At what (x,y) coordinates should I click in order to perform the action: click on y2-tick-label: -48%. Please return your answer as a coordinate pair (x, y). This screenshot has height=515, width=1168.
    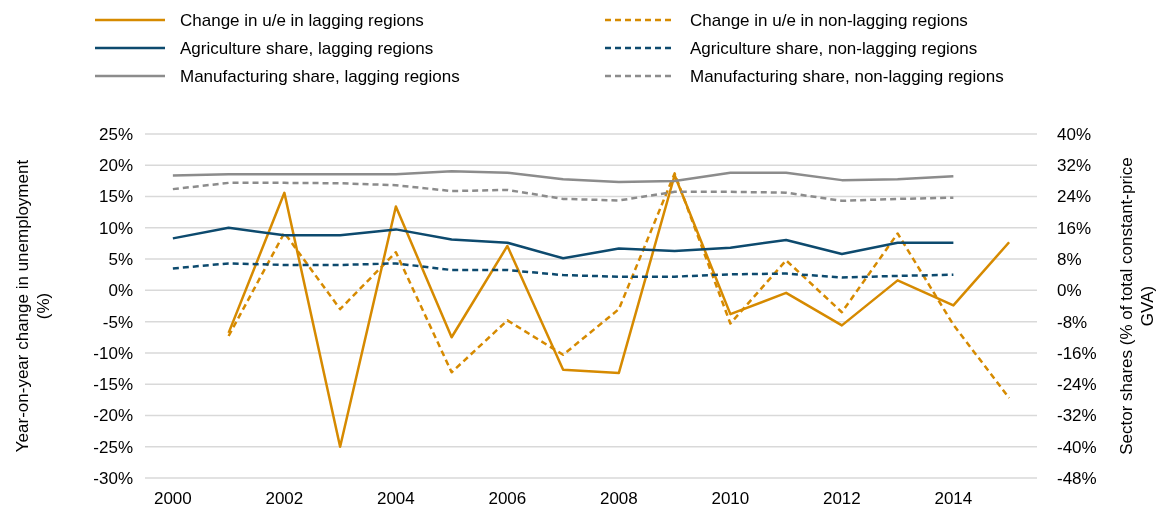
    Looking at the image, I should click on (1077, 478).